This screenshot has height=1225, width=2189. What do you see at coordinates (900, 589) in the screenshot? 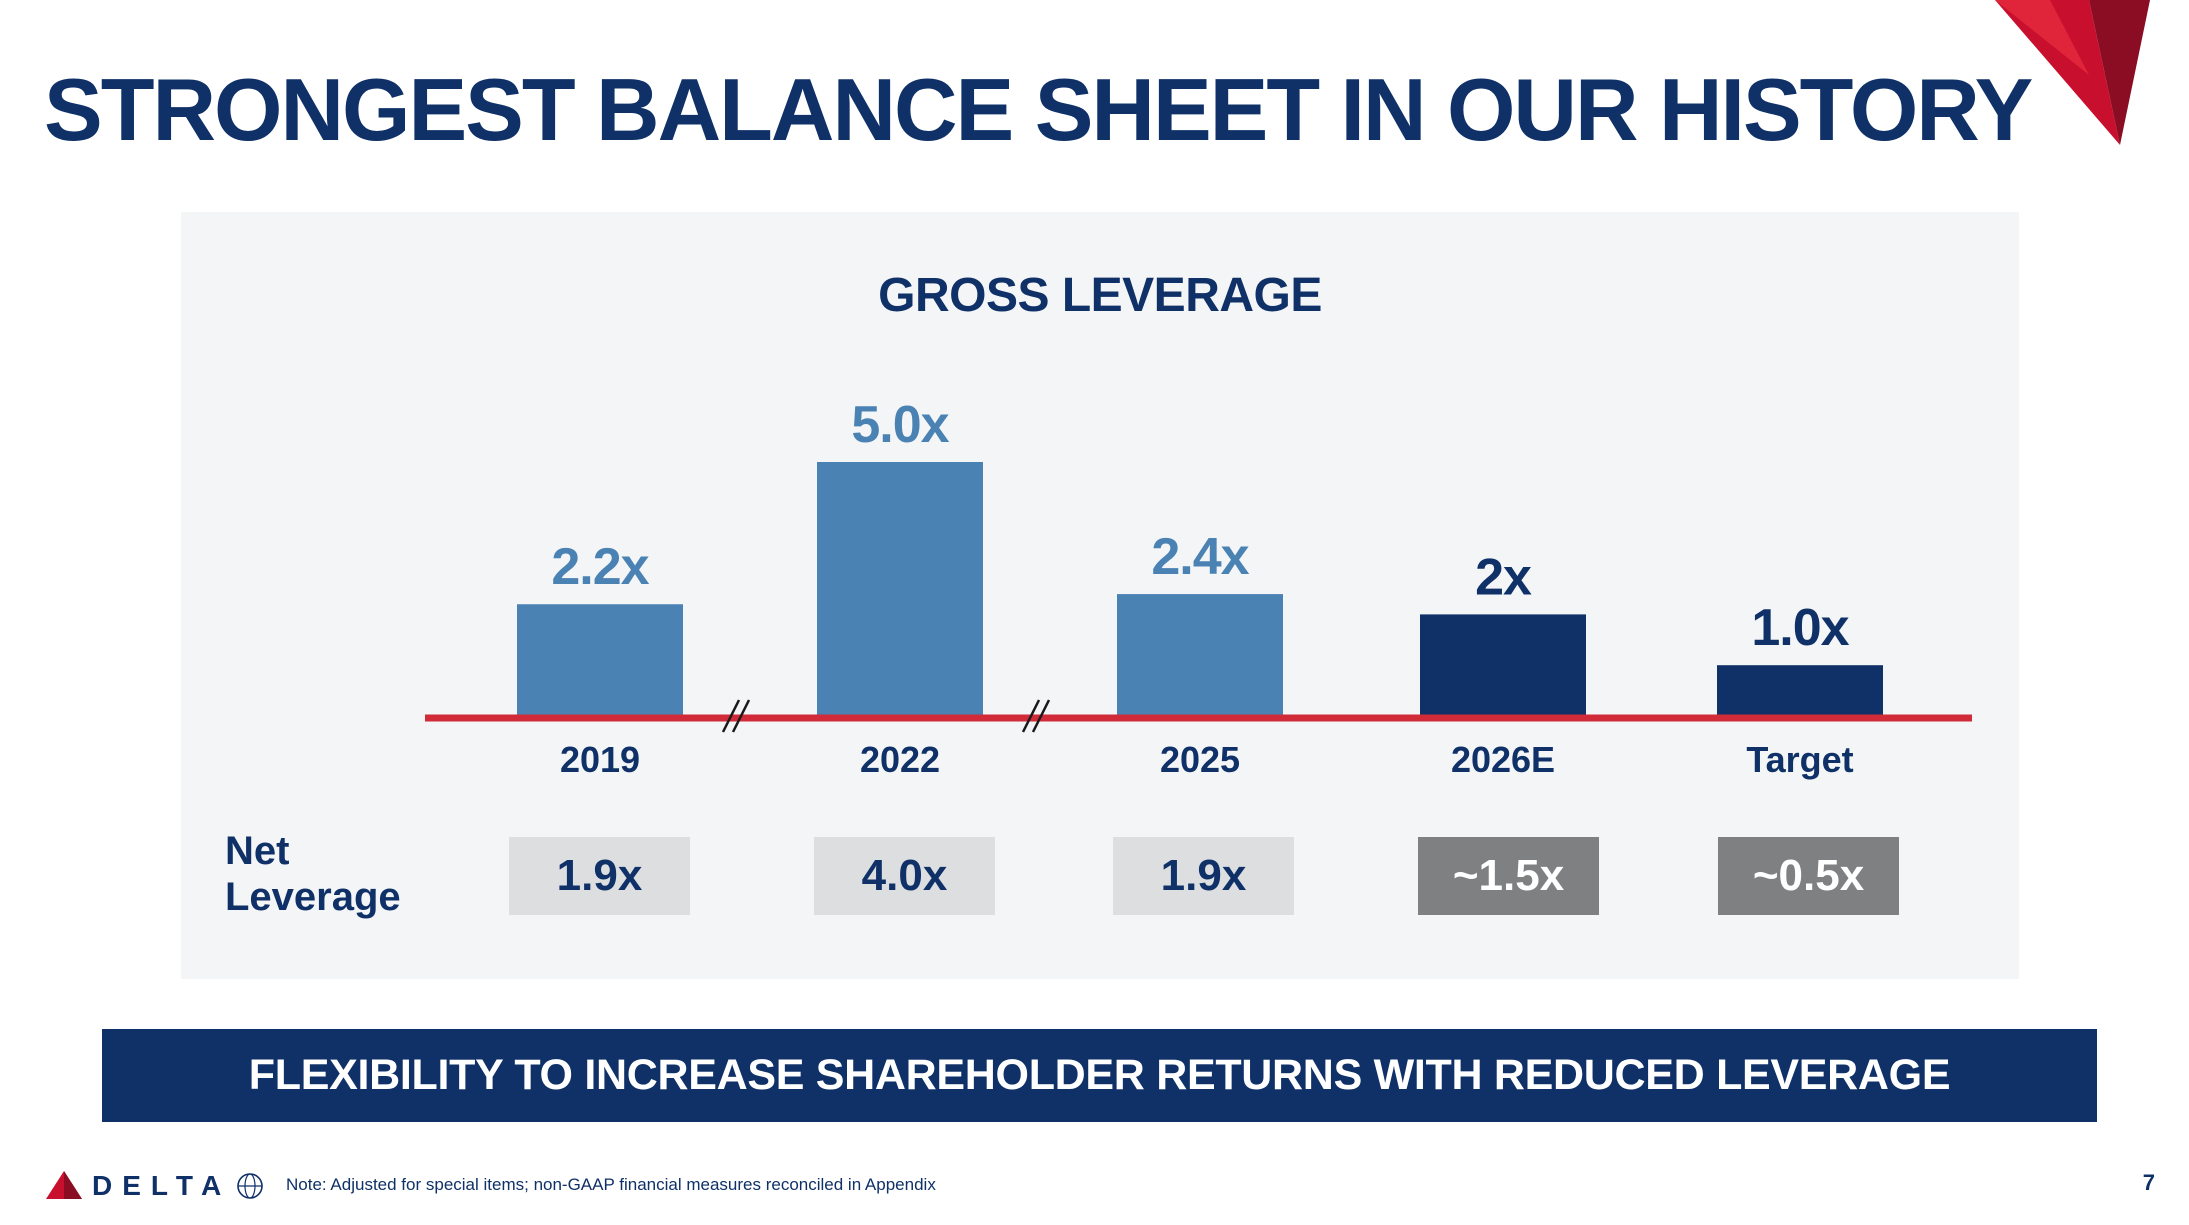
I see `bar-2022` at bounding box center [900, 589].